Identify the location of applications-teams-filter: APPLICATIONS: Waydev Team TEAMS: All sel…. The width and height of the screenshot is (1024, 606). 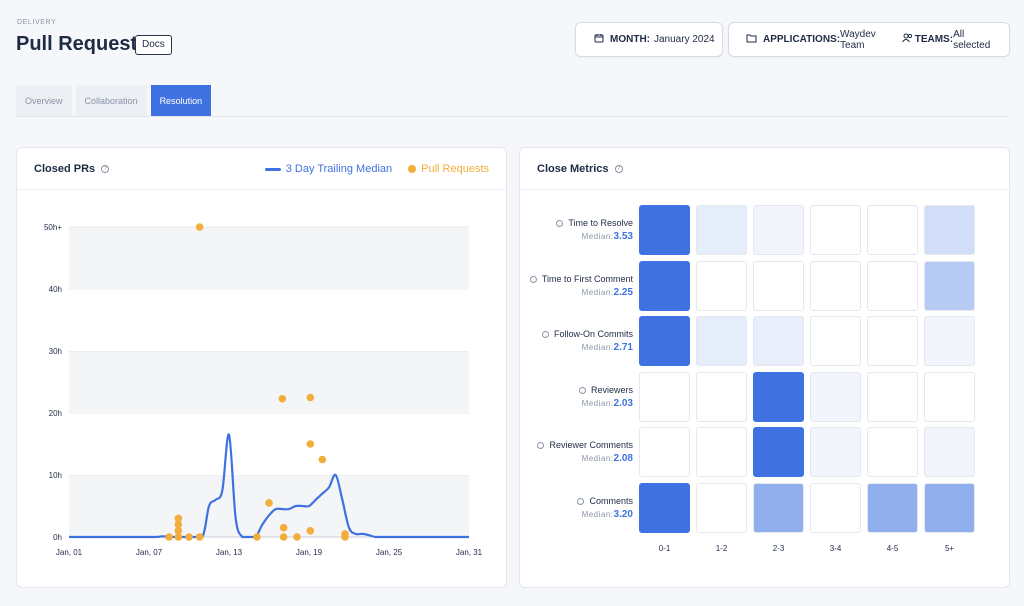
(869, 39).